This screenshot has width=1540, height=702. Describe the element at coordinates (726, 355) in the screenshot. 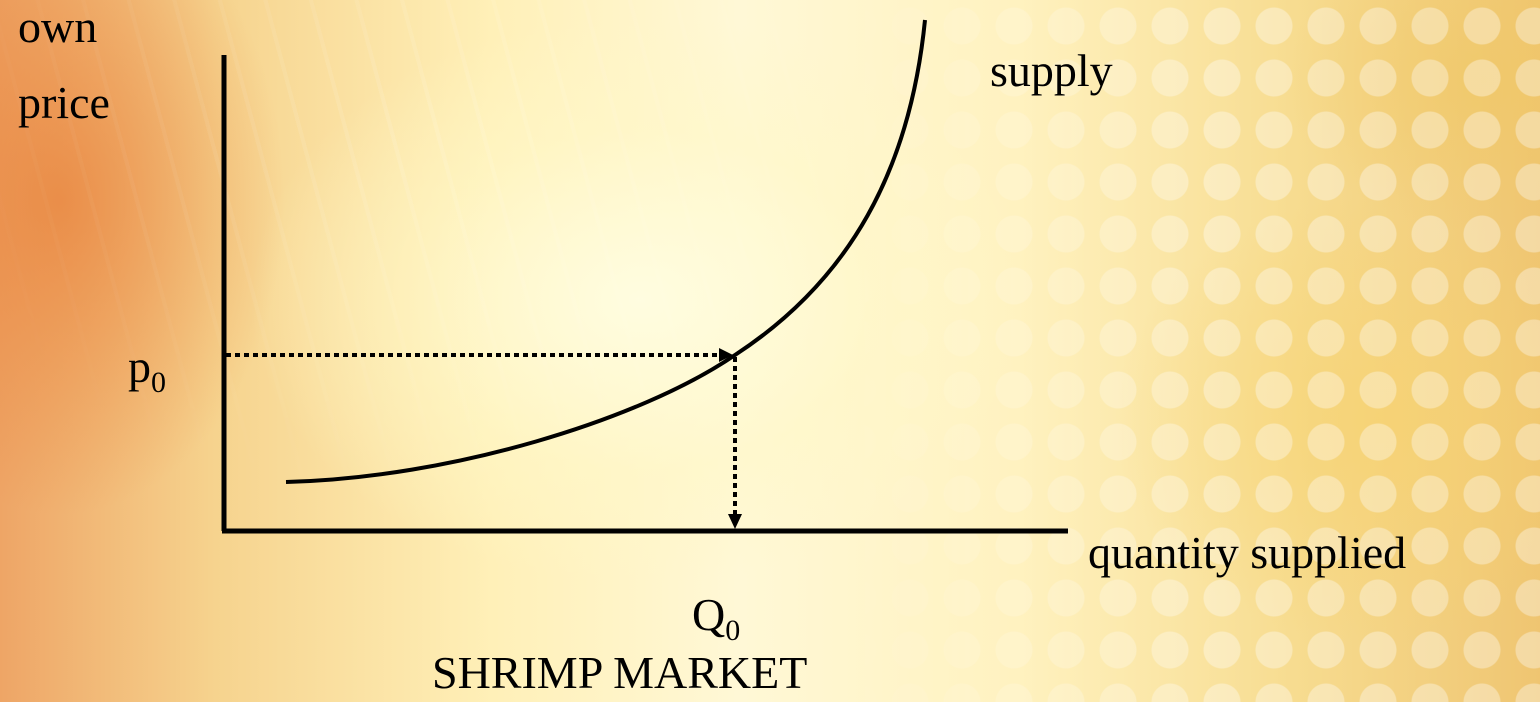

I see `price-guide-arrowhead` at that location.